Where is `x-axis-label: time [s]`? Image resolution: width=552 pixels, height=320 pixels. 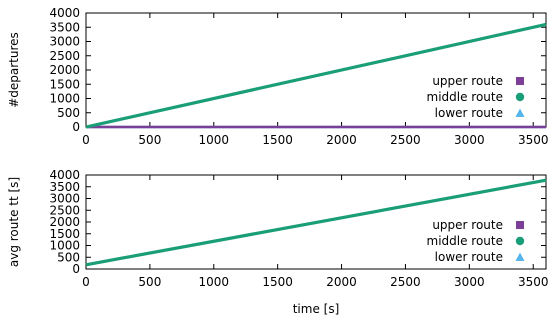 x-axis-label: time [s] is located at coordinates (316, 309).